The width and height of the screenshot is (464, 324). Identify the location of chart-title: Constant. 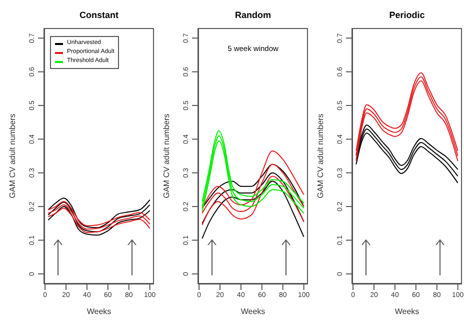
(99, 15).